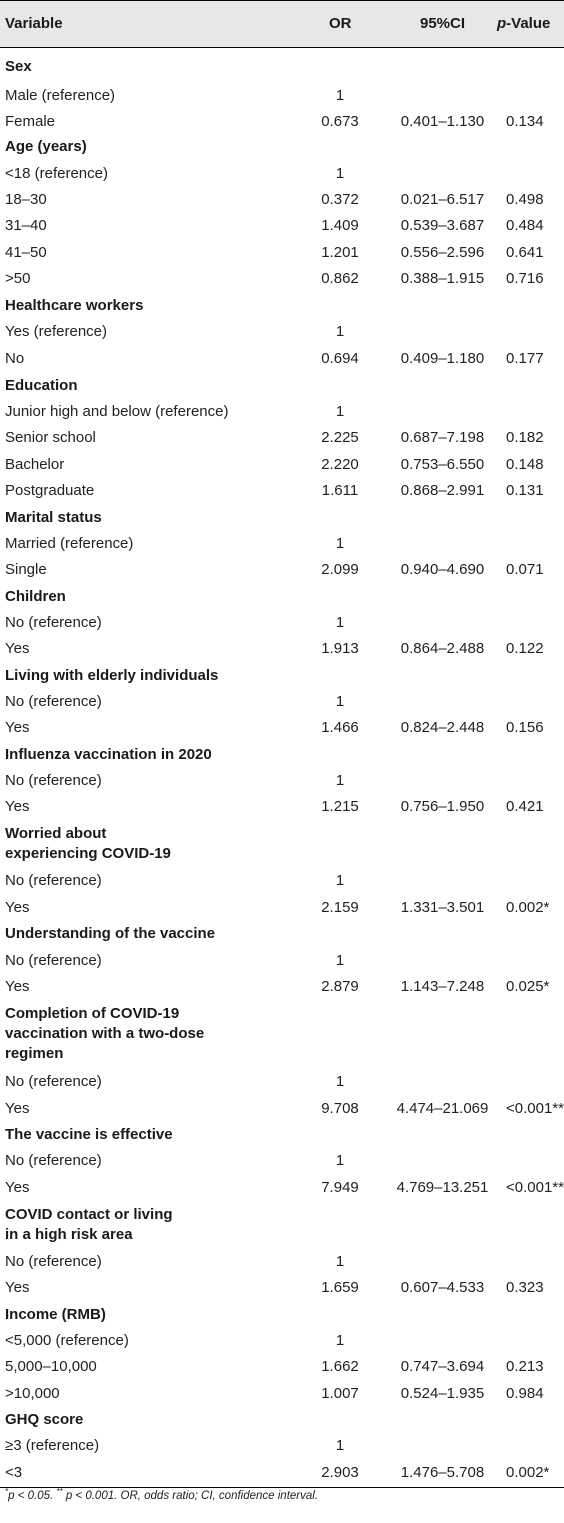 The width and height of the screenshot is (564, 1523). What do you see at coordinates (69, 1234) in the screenshot?
I see `variable-cell: in a high risk area` at bounding box center [69, 1234].